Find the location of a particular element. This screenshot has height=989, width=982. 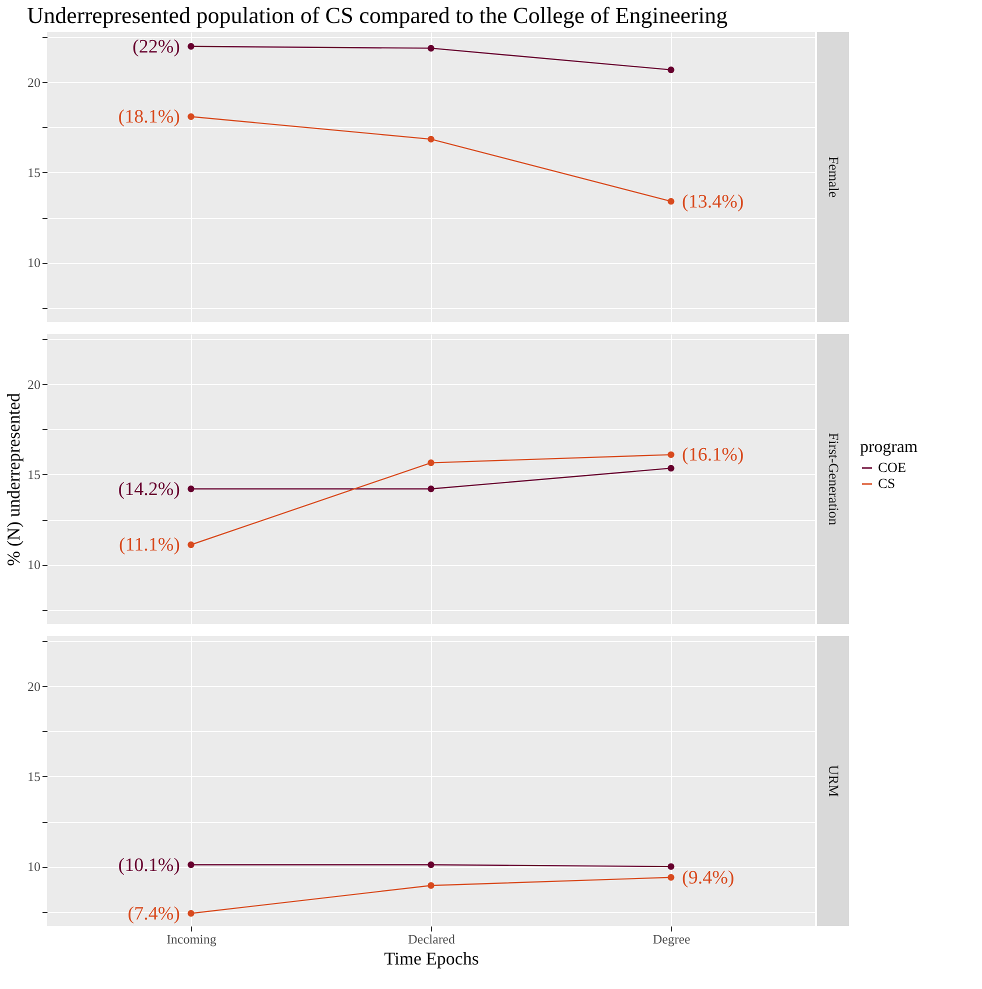

data-label: (10.1%) is located at coordinates (149, 865).